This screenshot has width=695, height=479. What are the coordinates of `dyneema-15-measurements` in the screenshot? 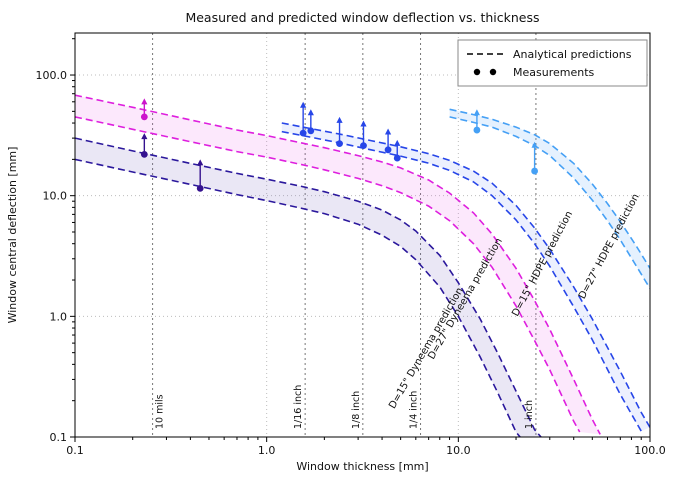 It's located at (172, 162).